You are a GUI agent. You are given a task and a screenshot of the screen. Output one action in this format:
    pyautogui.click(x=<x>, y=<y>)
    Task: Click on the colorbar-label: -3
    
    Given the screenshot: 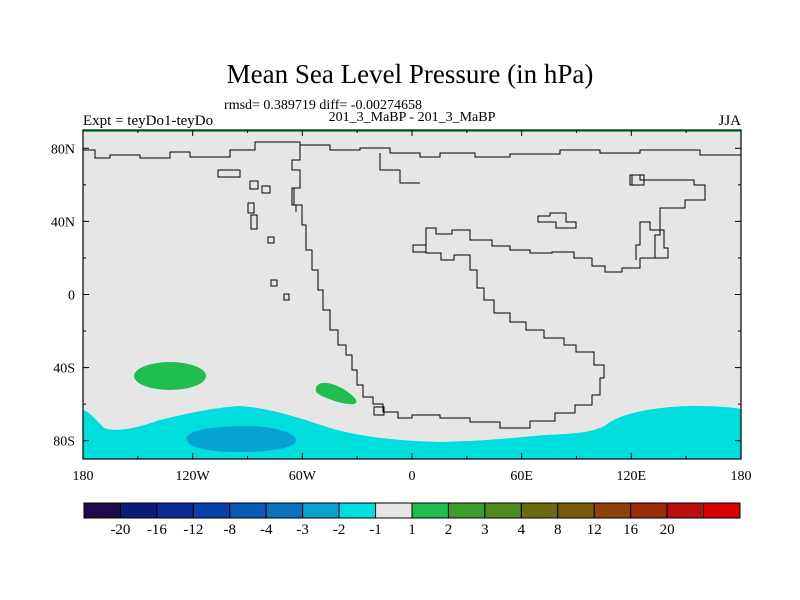 What is the action you would take?
    pyautogui.click(x=302, y=530)
    